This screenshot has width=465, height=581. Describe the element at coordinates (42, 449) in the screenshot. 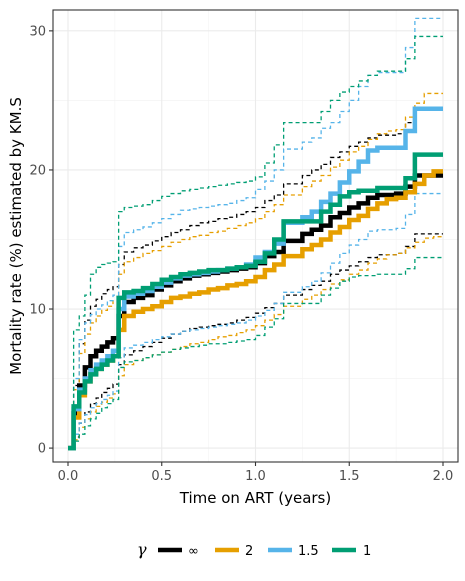

I see `y-tick-label: 0` at that location.